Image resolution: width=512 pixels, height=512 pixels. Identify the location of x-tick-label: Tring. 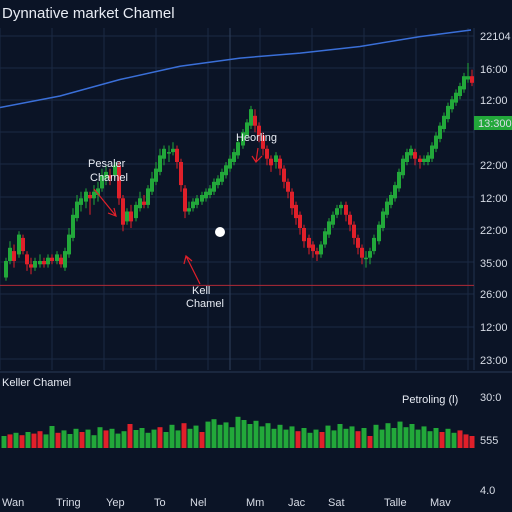
(68, 503).